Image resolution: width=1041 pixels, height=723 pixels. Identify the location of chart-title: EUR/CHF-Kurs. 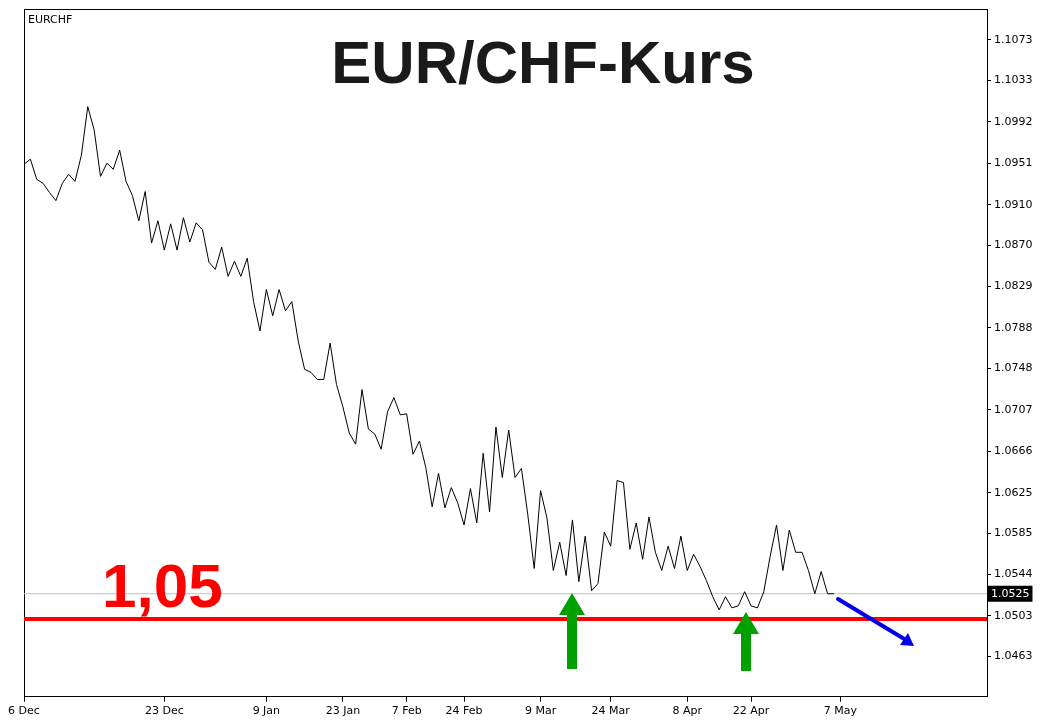
(543, 62).